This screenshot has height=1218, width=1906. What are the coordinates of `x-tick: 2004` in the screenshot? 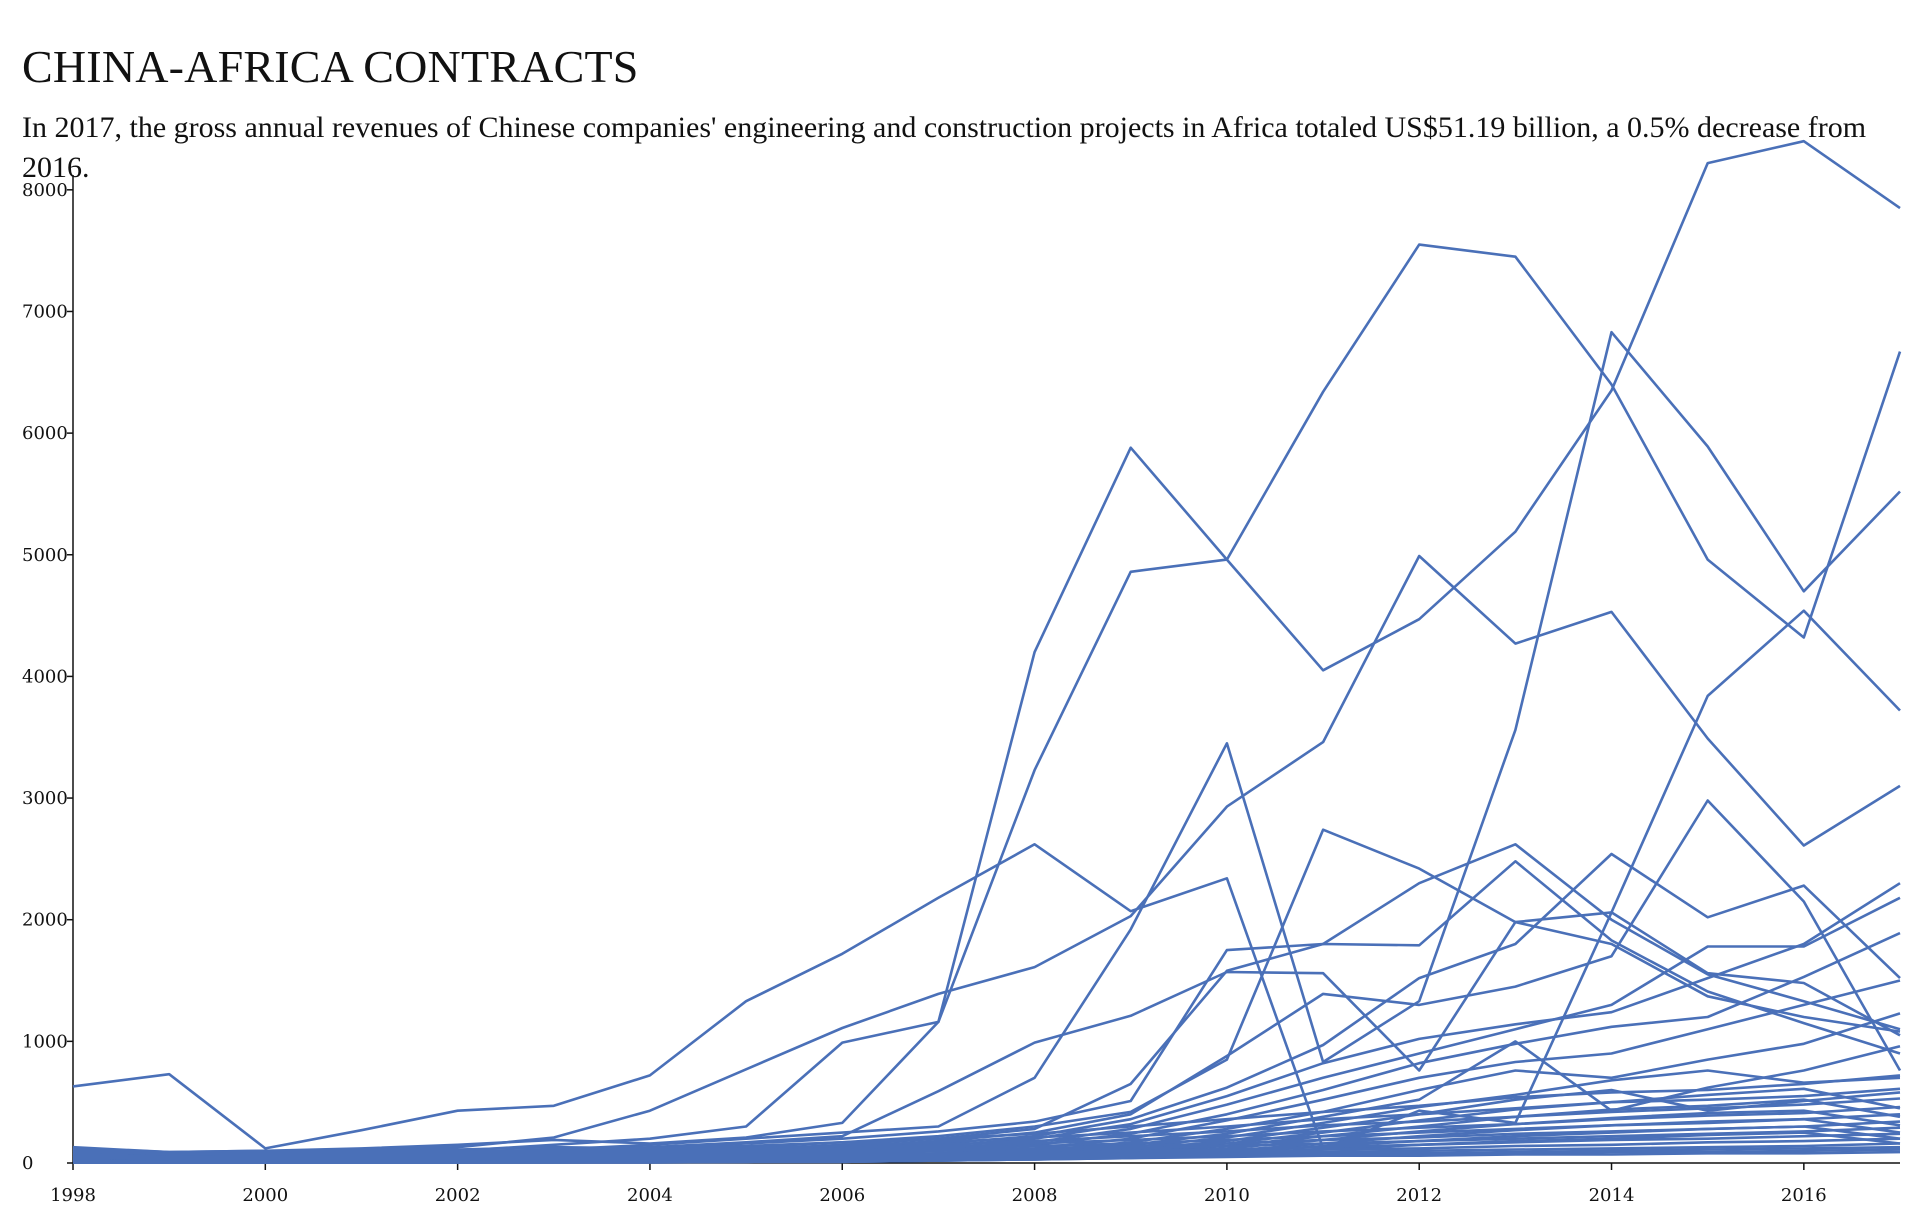 It's located at (650, 1184).